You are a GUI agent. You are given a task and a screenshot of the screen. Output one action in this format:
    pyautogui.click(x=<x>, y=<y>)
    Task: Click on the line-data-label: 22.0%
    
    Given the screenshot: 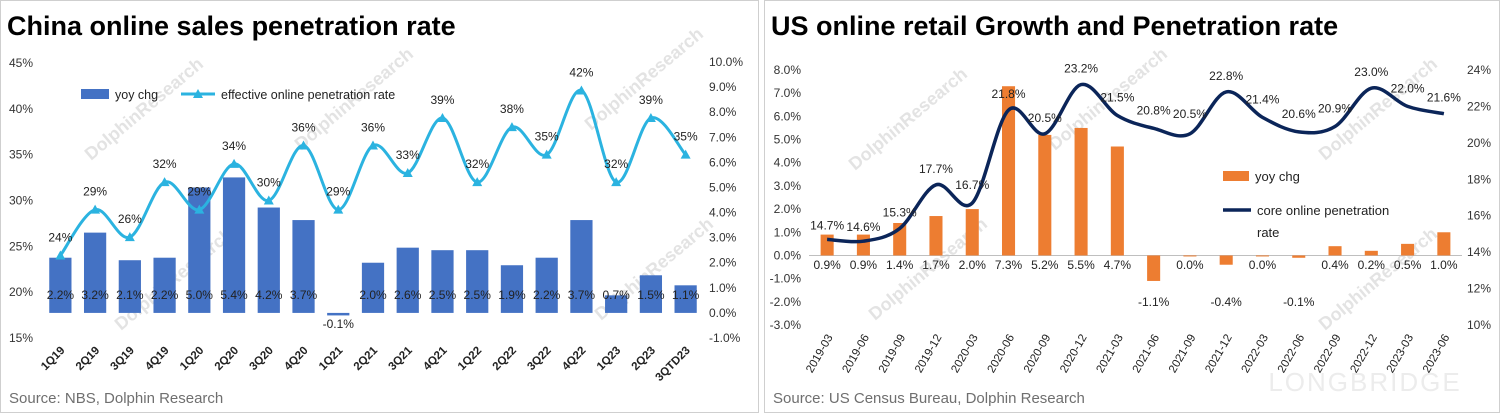 What is the action you would take?
    pyautogui.click(x=1408, y=88)
    